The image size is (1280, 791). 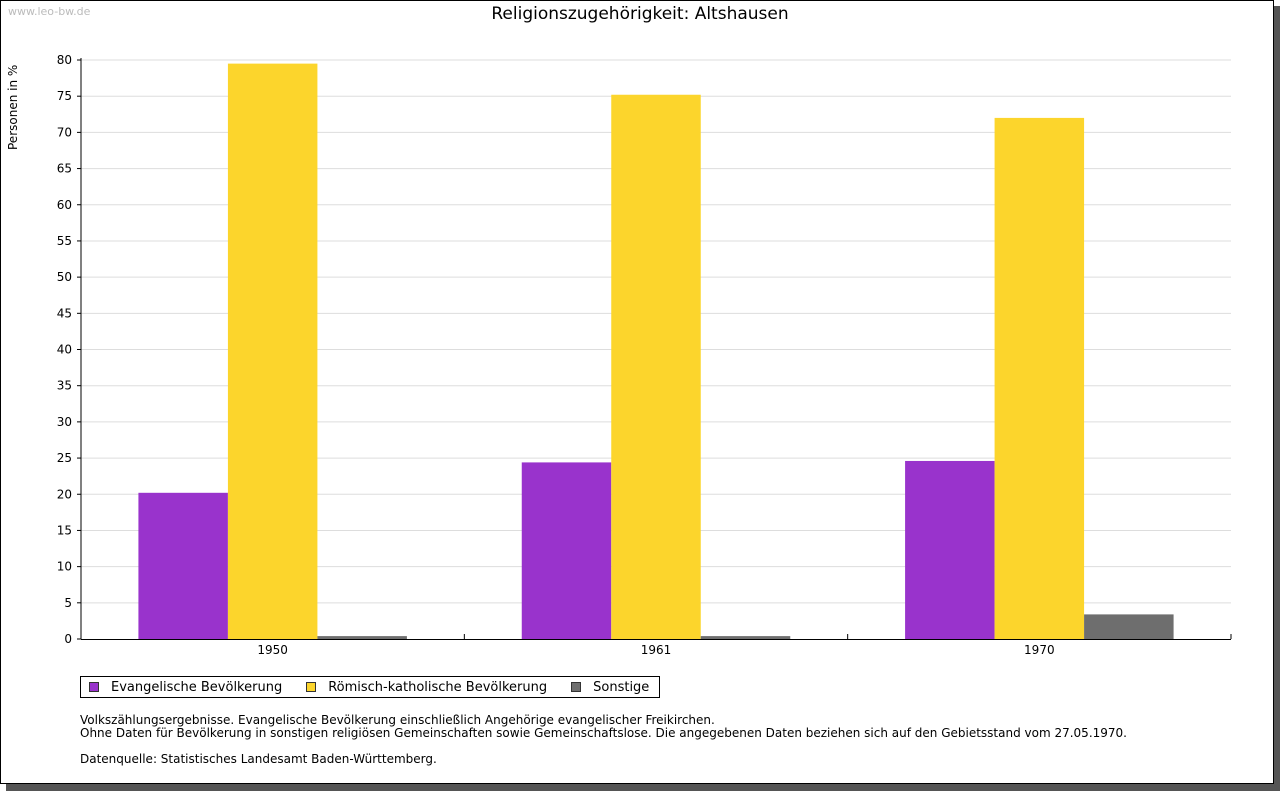 I want to click on y-tick-label: 35, so click(x=64, y=386).